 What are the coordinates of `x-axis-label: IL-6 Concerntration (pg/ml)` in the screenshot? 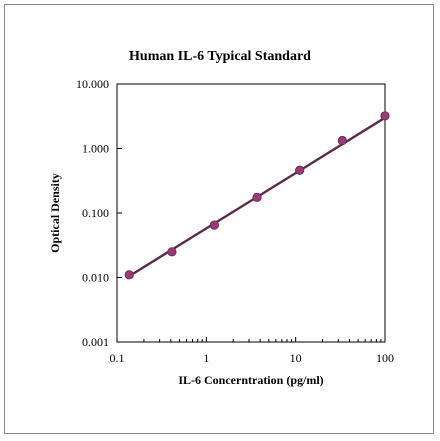 It's located at (250, 380).